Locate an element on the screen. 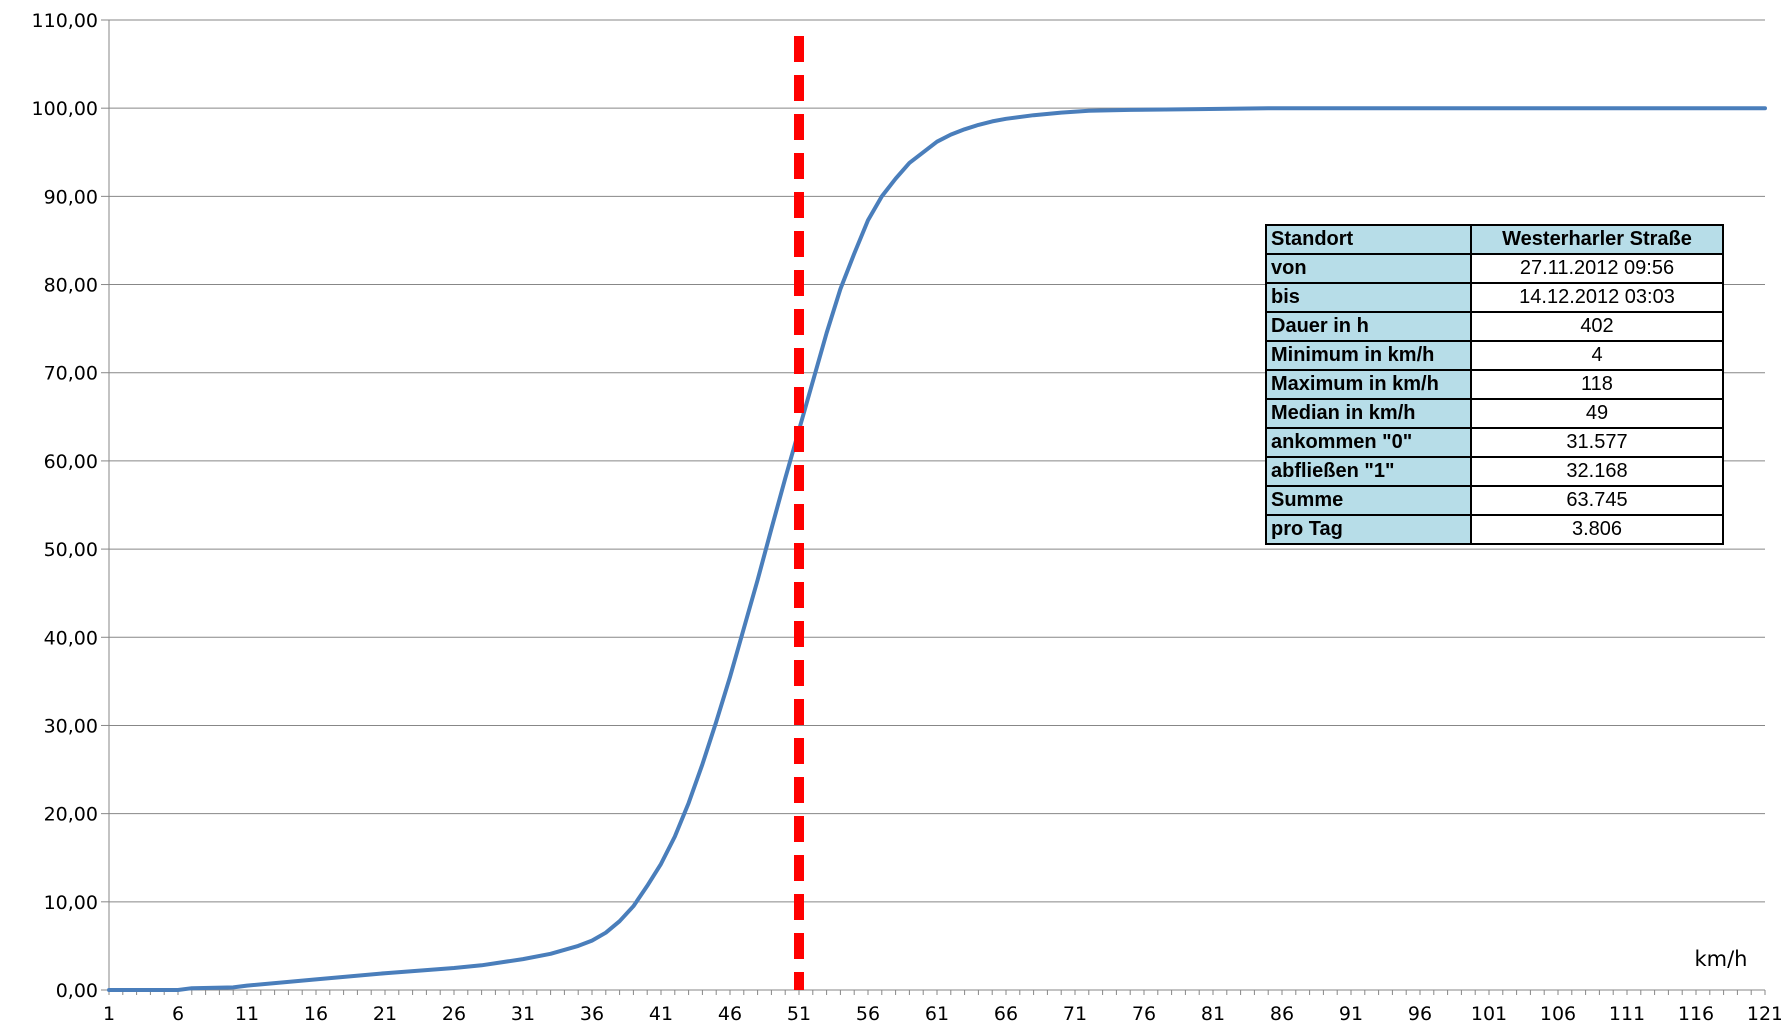 Image resolution: width=1781 pixels, height=1031 pixels. x-tick-label: 81 is located at coordinates (1213, 1014).